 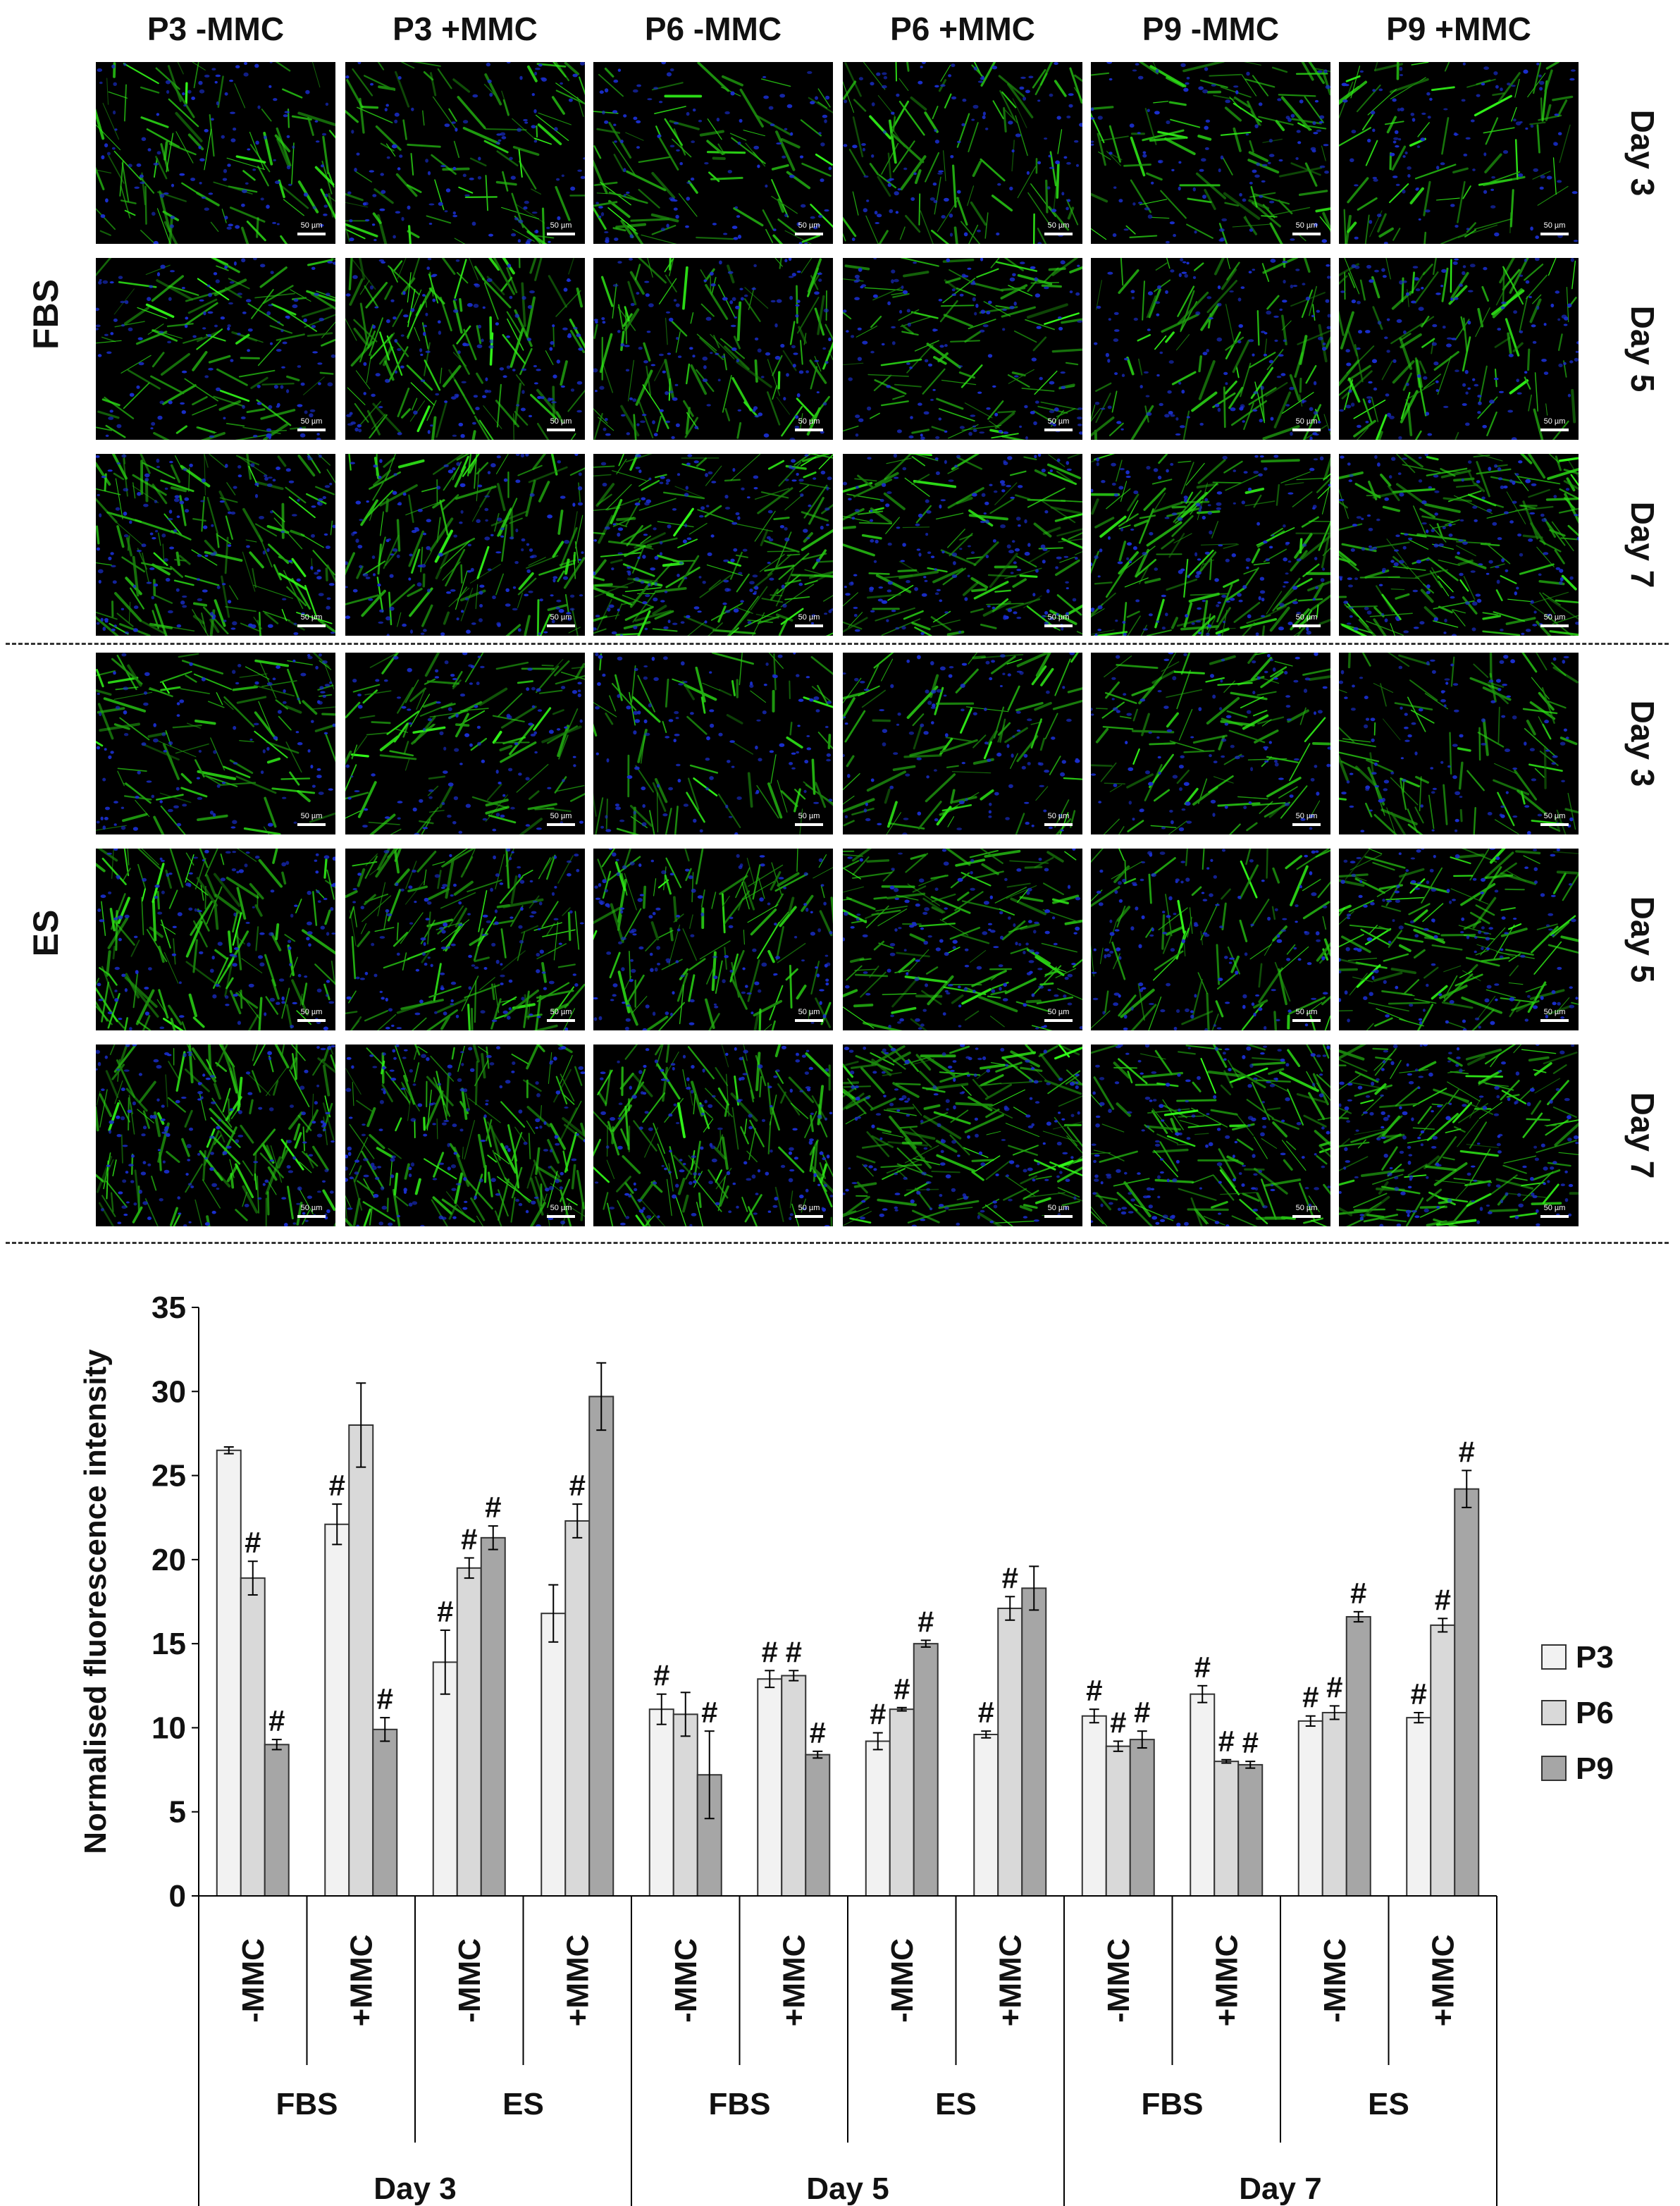 I want to click on column-header: P9 +MMC, so click(x=1458, y=29).